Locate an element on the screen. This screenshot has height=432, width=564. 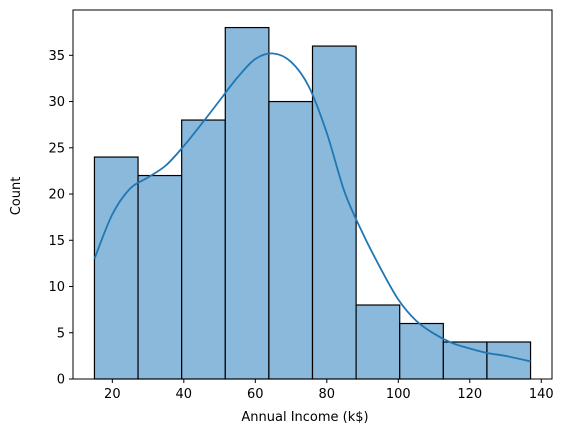
x-axis-label: Annual Income (k$) is located at coordinates (304, 417).